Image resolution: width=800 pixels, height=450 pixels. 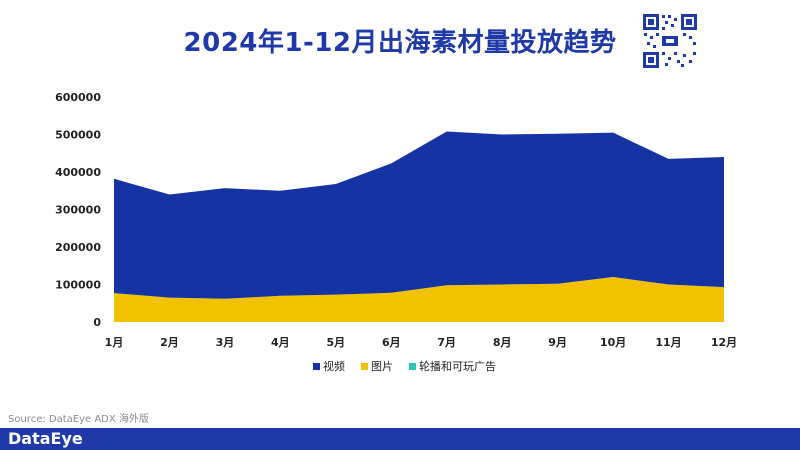 I want to click on x-tick-label: 12月, so click(x=724, y=342).